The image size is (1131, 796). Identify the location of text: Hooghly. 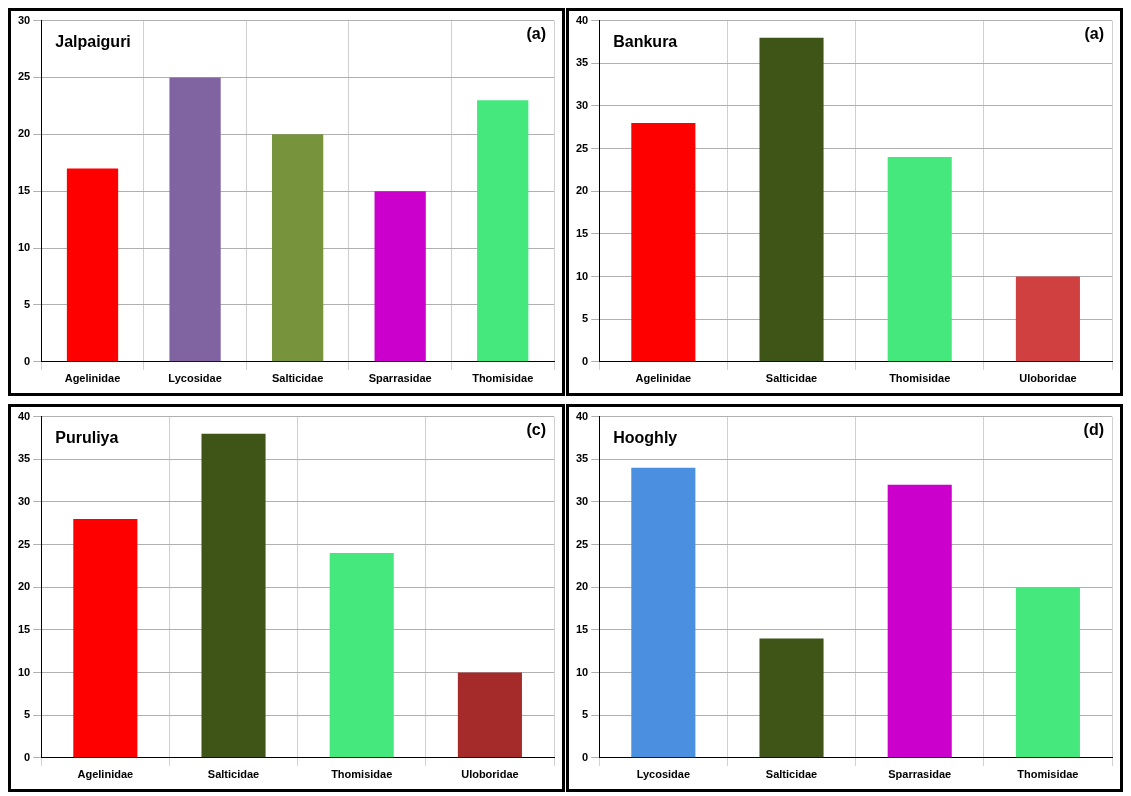
(645, 438).